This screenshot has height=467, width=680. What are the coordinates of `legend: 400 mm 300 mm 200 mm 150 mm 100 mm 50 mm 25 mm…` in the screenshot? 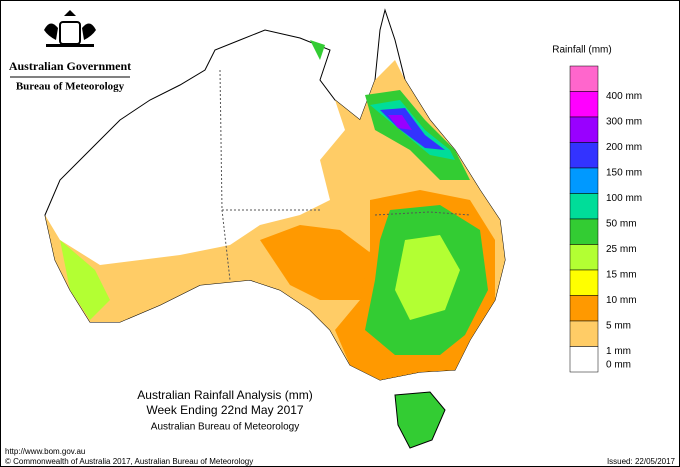 It's located at (605, 219).